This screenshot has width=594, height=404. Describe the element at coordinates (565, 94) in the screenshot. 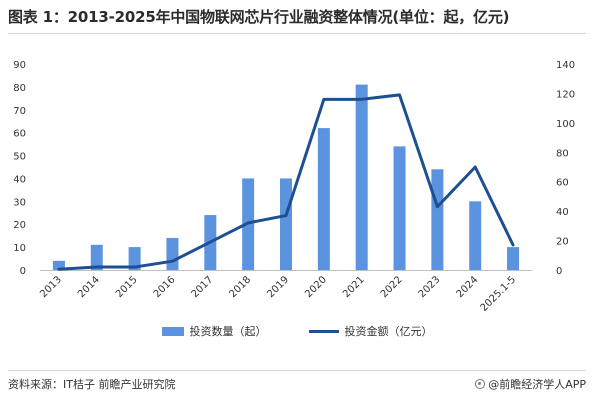

I see `y-right-tick-label: 120` at that location.